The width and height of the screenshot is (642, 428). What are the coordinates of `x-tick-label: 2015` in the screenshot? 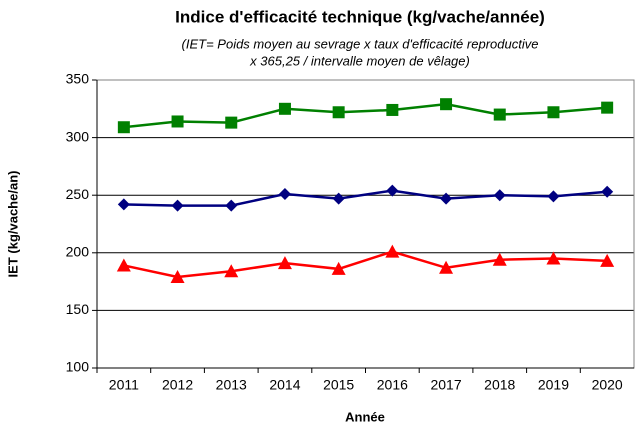 It's located at (338, 385).